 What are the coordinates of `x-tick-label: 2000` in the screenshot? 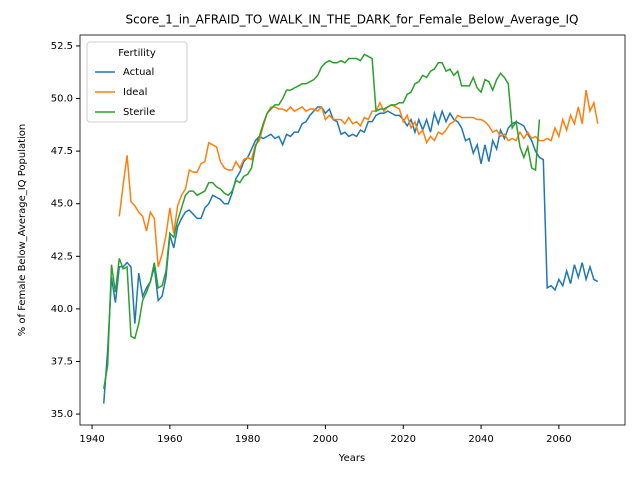 It's located at (325, 439).